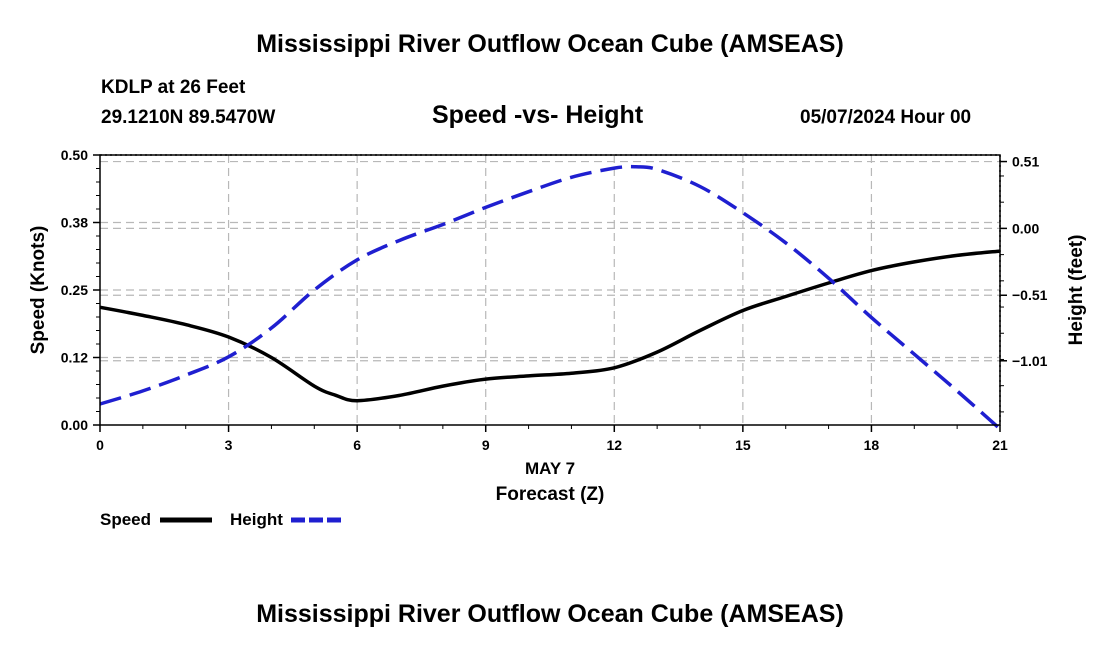 The width and height of the screenshot is (1100, 650). Describe the element at coordinates (221, 519) in the screenshot. I see `legend: Speed Height` at that location.